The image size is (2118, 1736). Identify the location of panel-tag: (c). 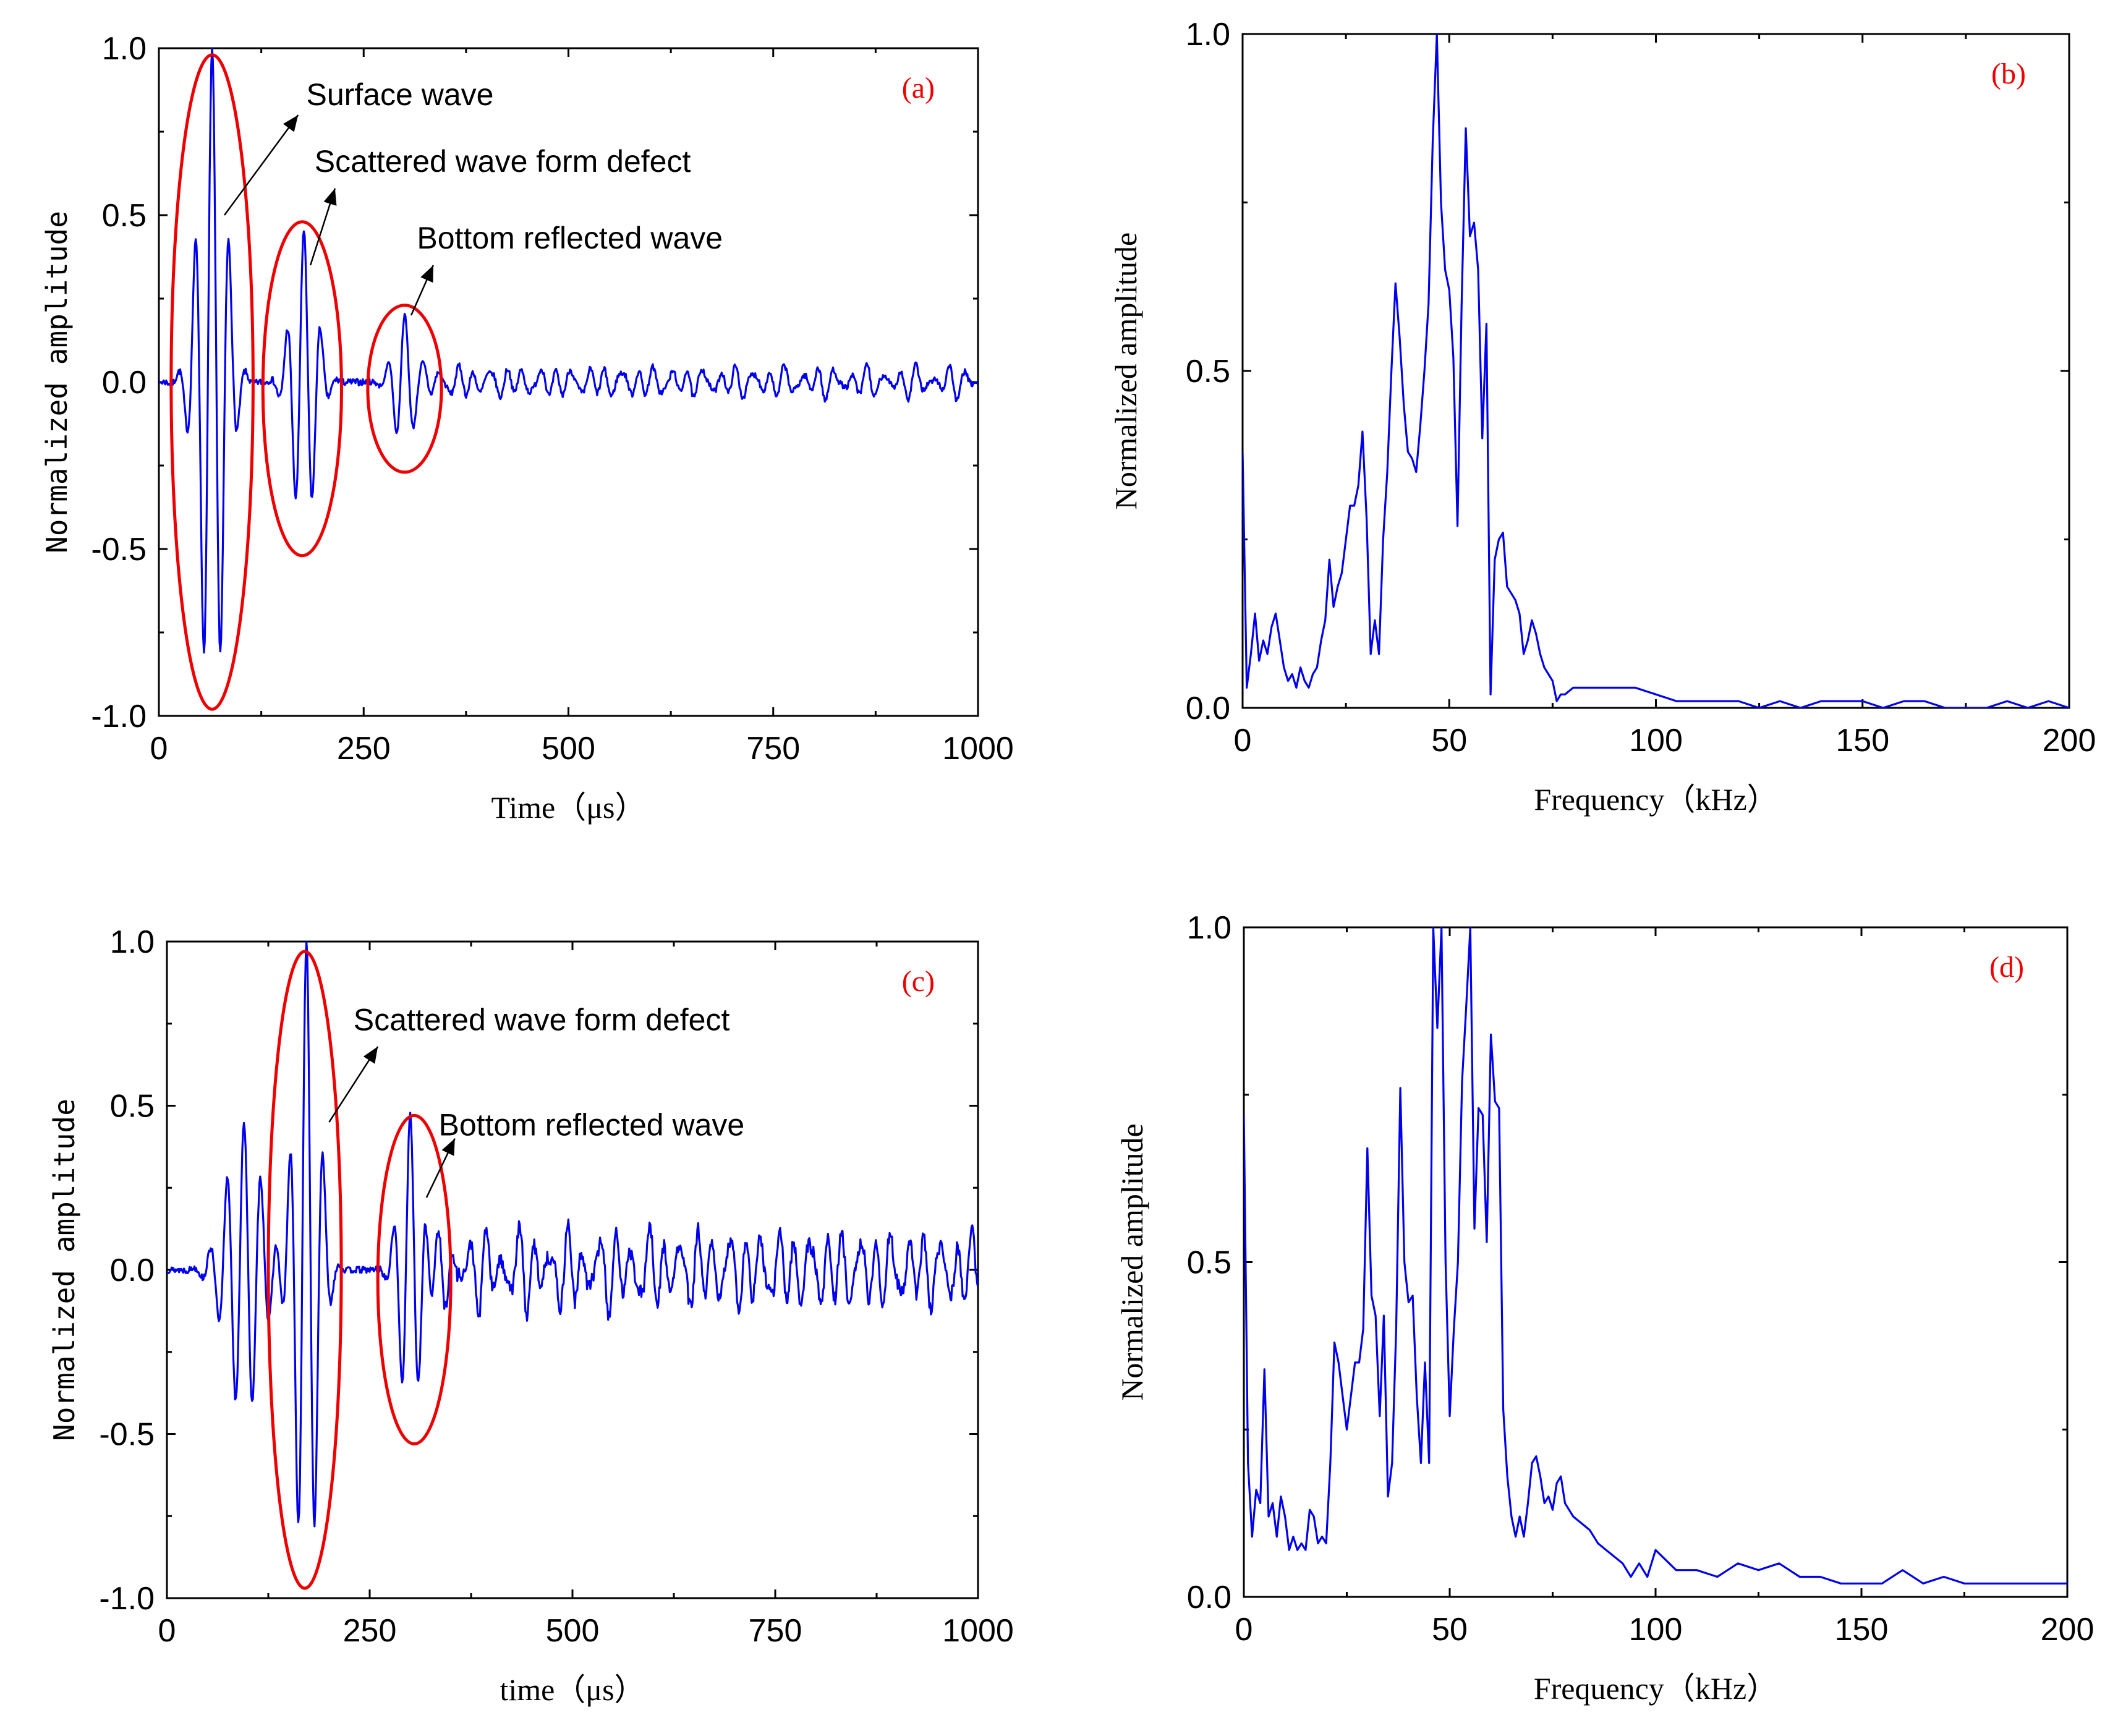
(918, 981).